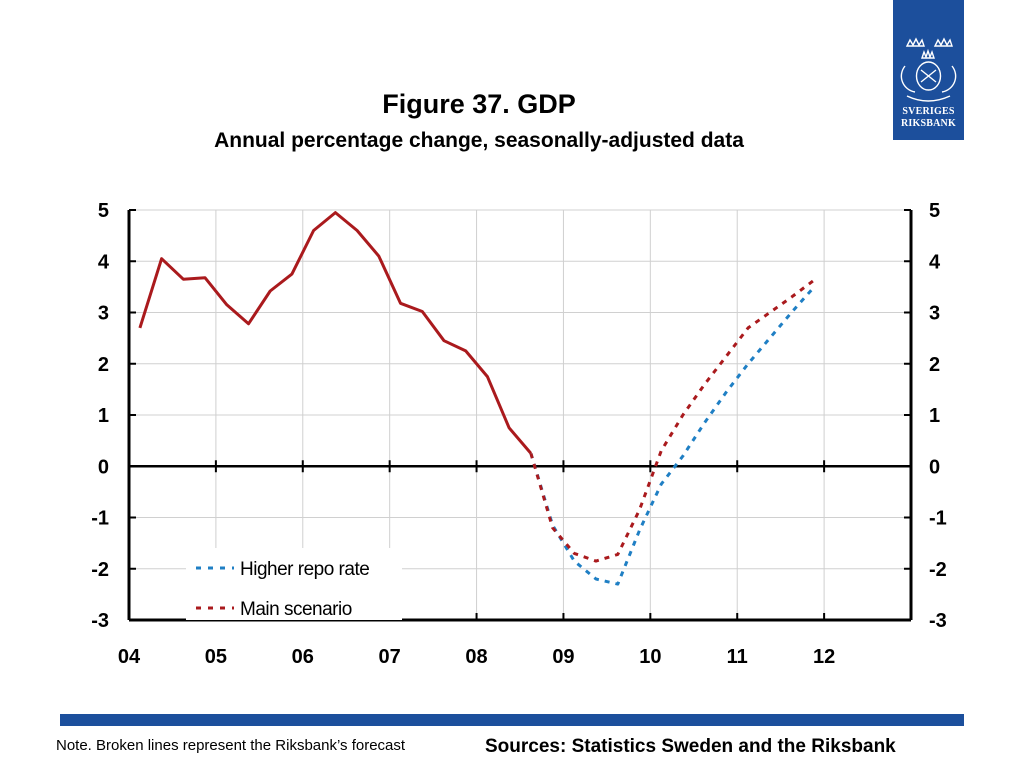  I want to click on riksbank-crest-icon, so click(928, 69).